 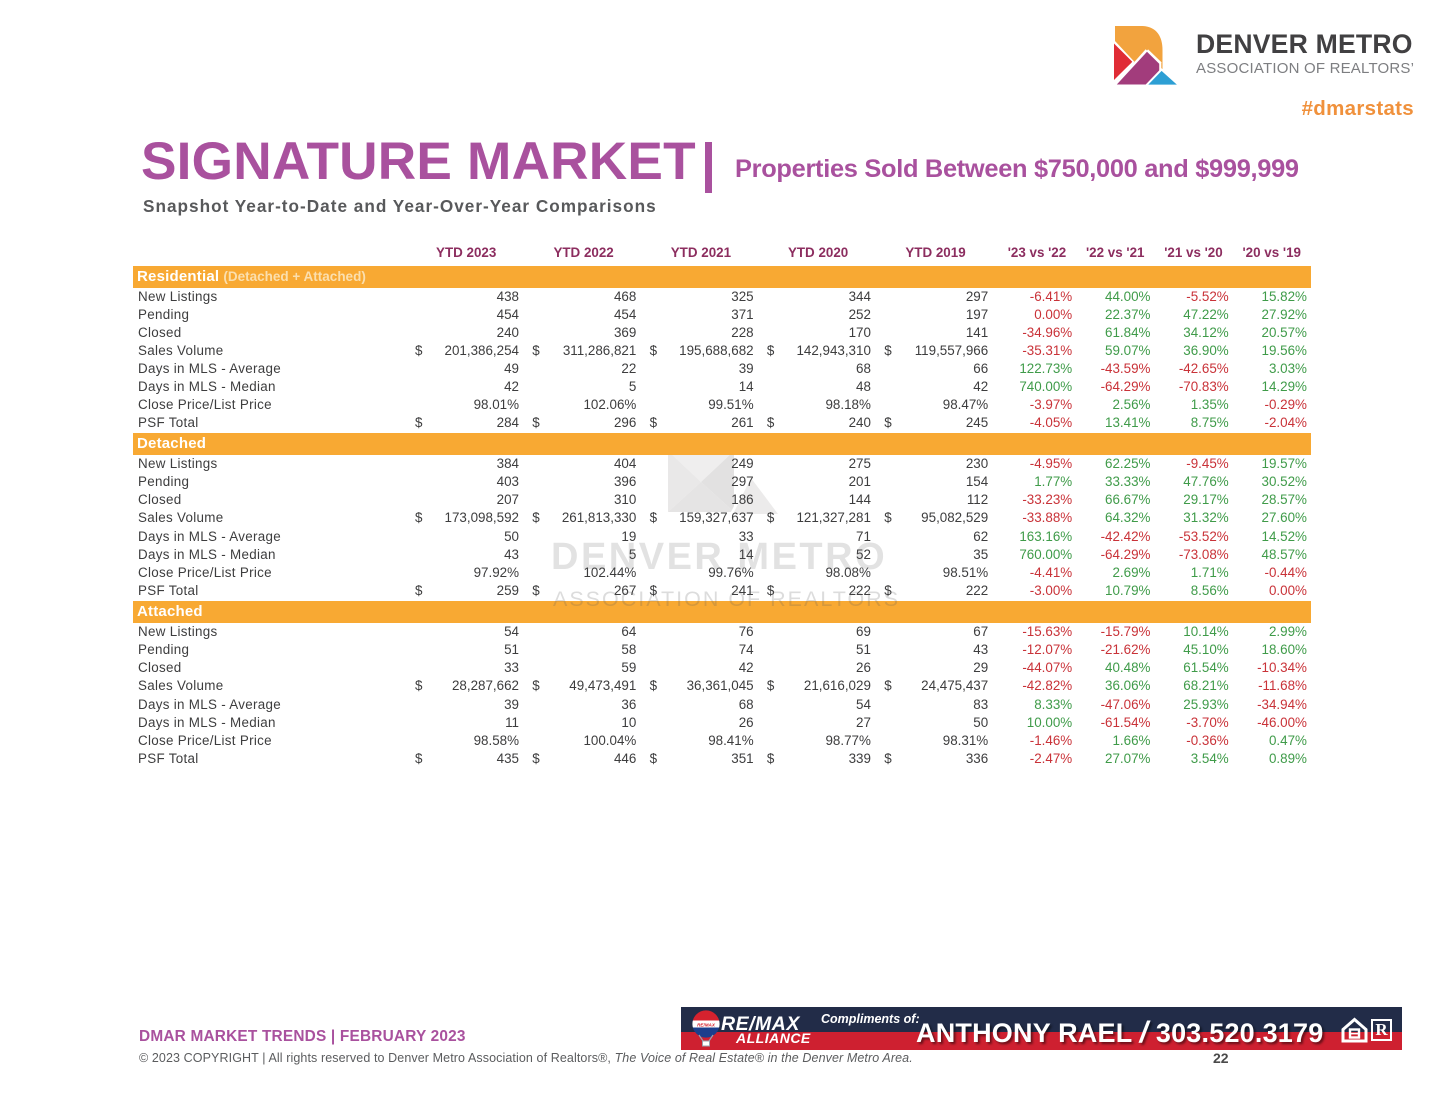 What do you see at coordinates (706, 1024) in the screenshot?
I see `svg-text: RE/MAX` at bounding box center [706, 1024].